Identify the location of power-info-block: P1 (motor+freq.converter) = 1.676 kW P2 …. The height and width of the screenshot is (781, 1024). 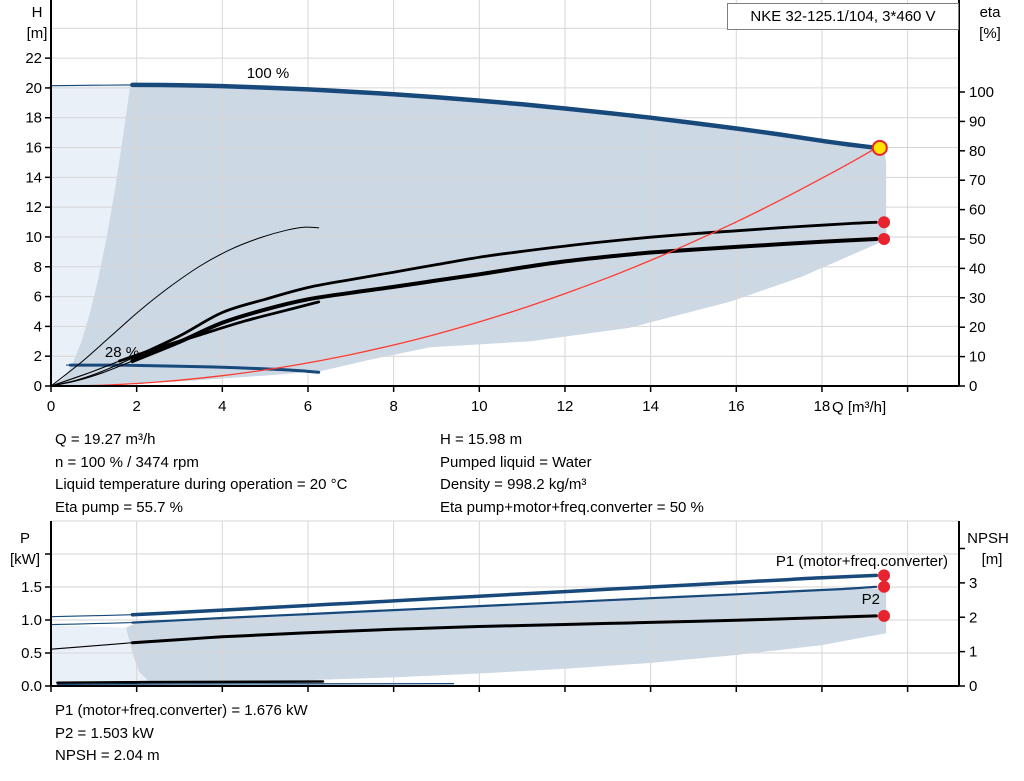
(181, 734).